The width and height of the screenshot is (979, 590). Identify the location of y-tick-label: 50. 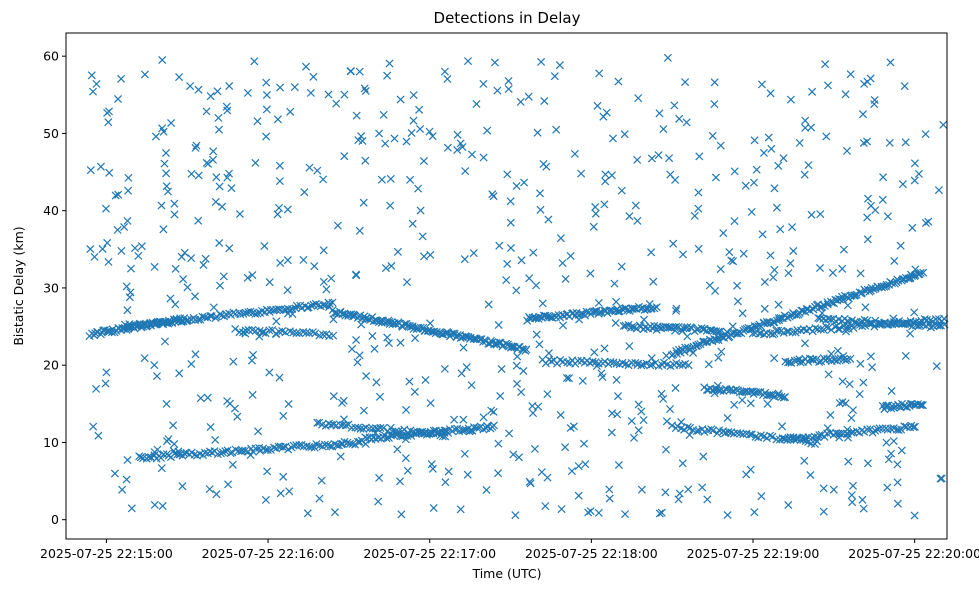
(51, 133).